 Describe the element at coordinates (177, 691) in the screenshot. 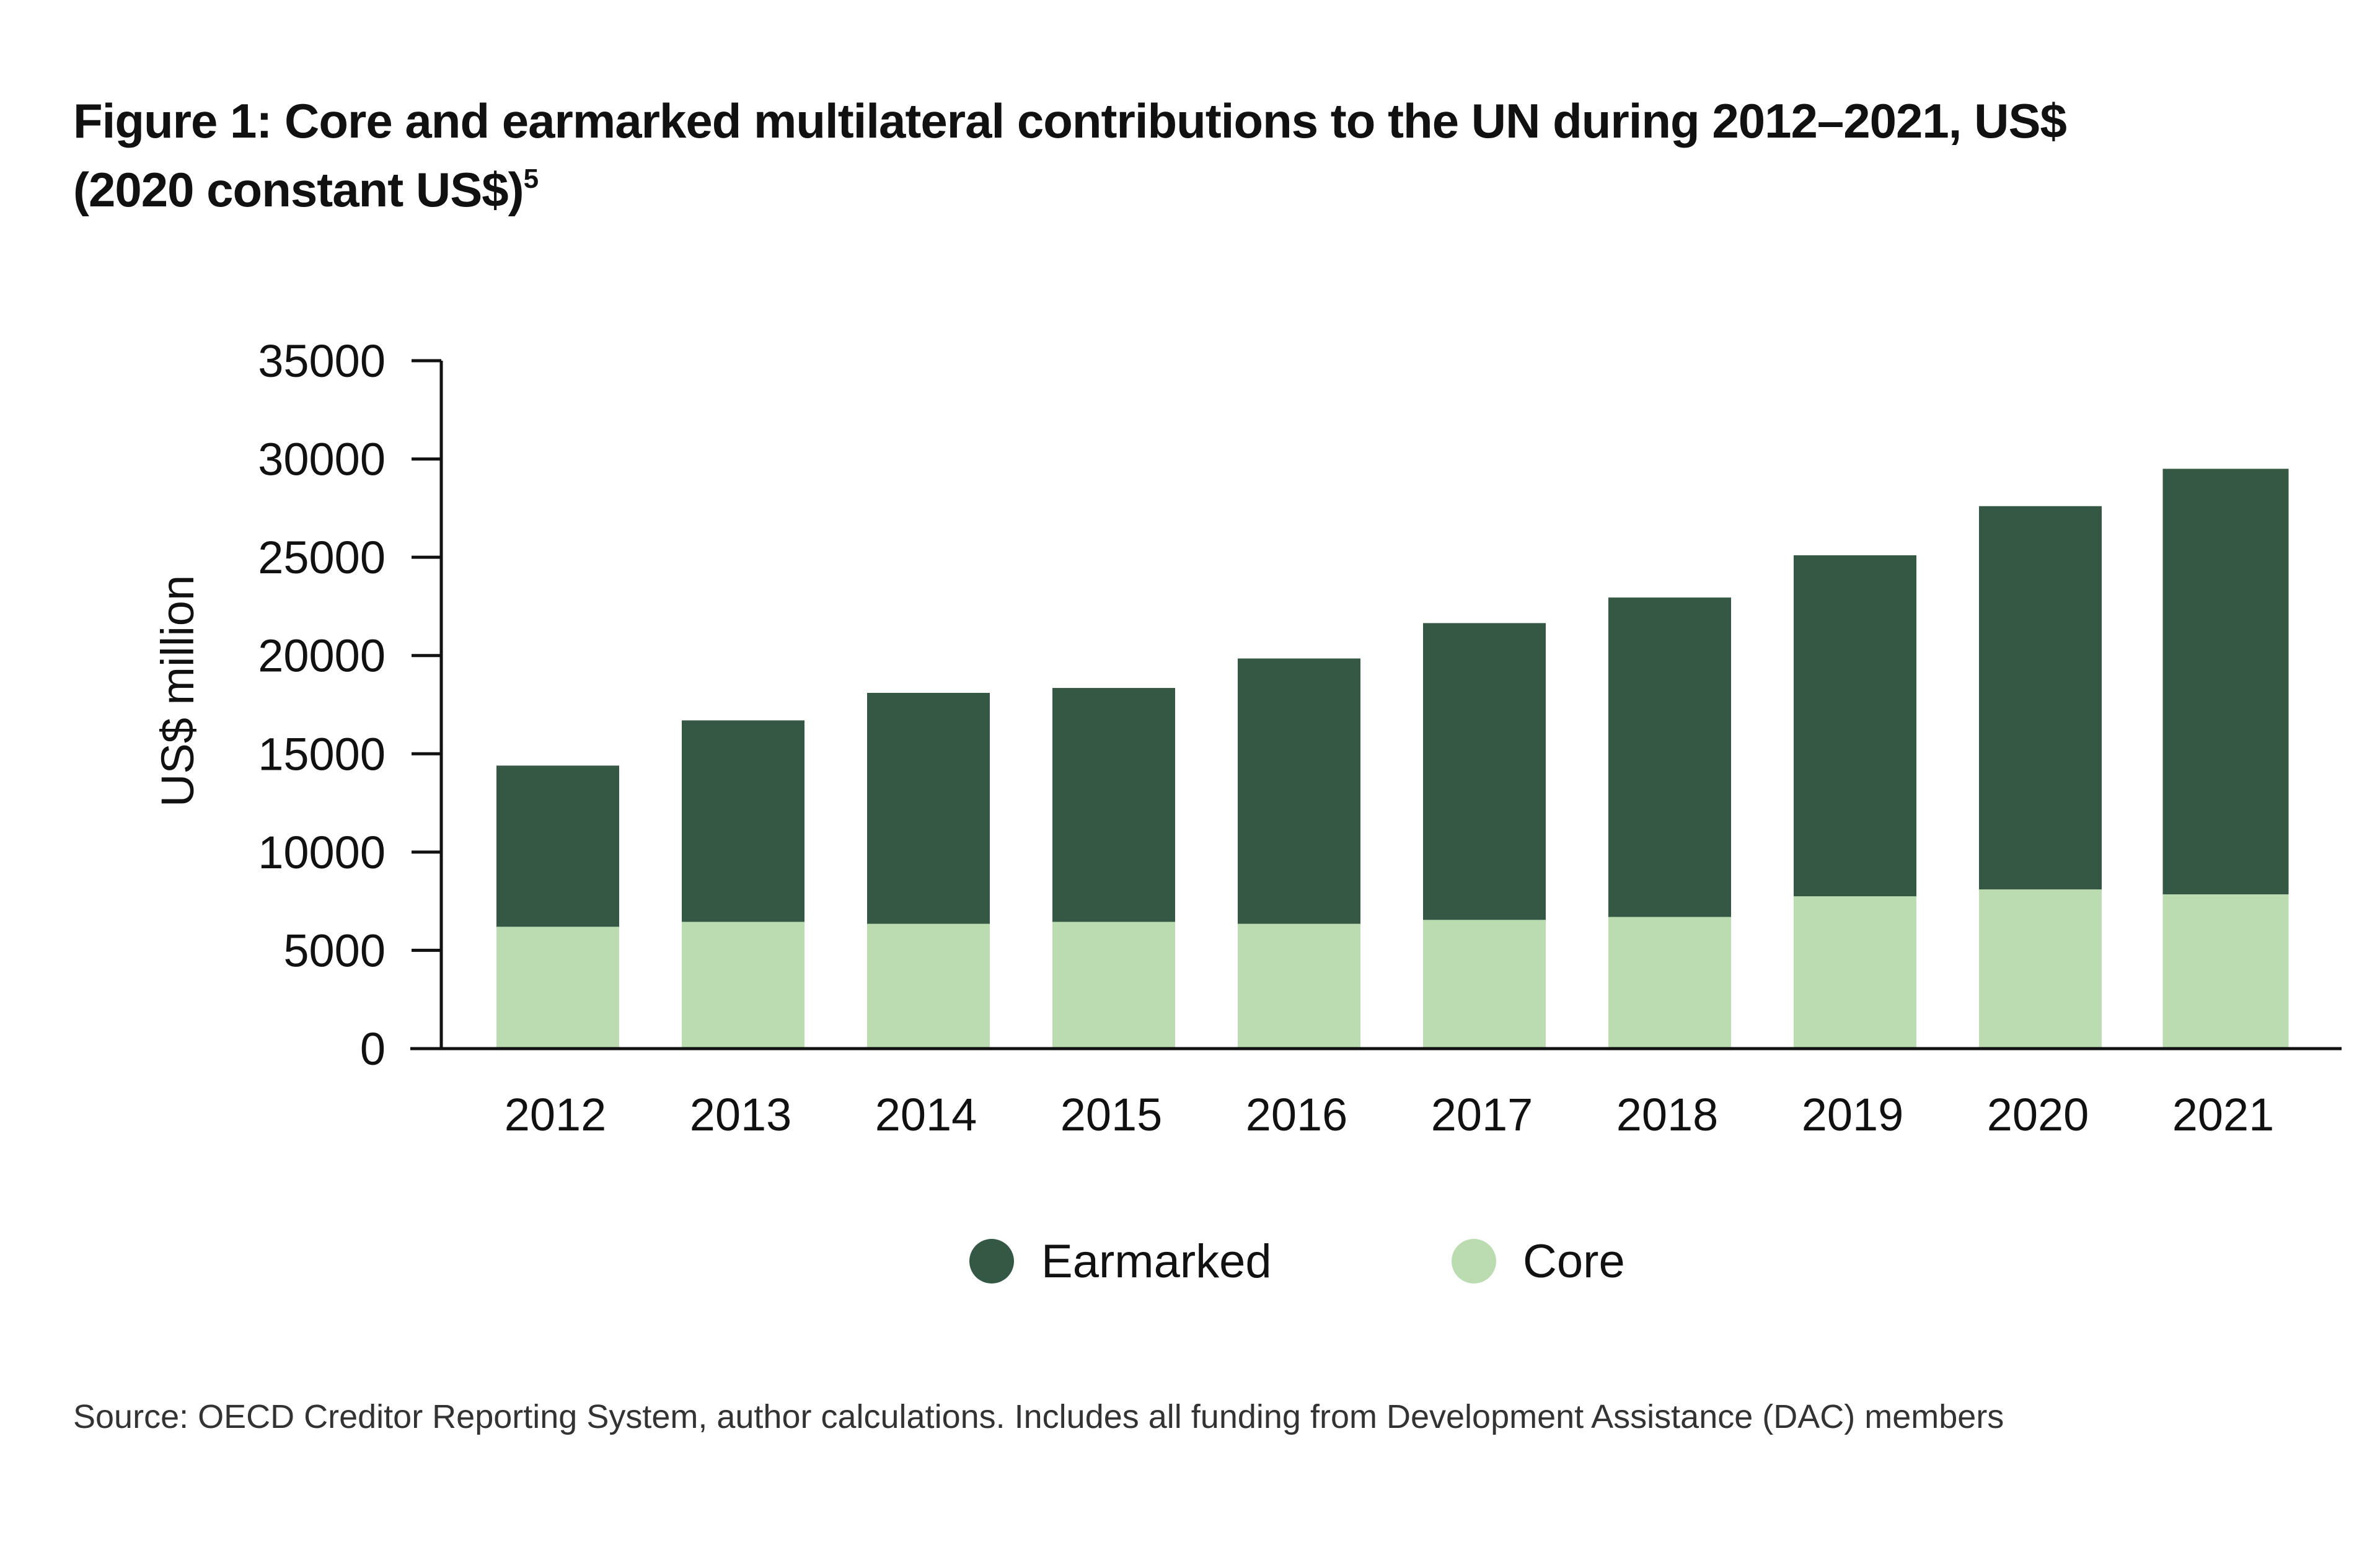

I see `y-axis-label: US$ million` at that location.